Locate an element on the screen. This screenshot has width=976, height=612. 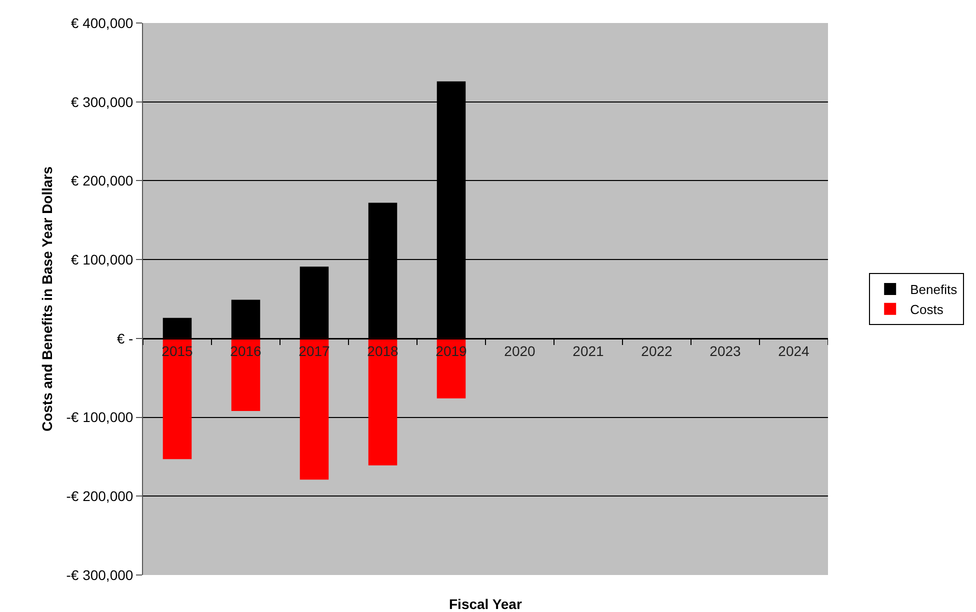
y-tick-label: -€ 100,000 is located at coordinates (100, 417).